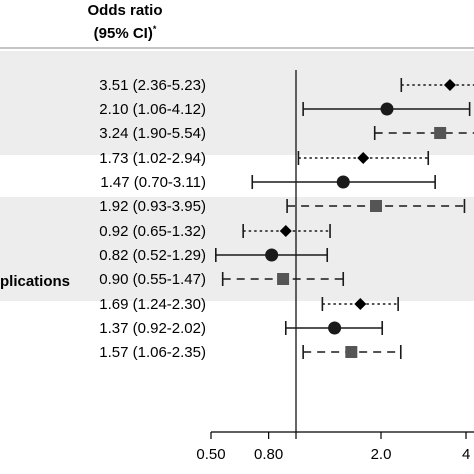 This screenshot has width=474, height=474. Describe the element at coordinates (152, 255) in the screenshot. I see `row-estimate-text: 0.82 (0.52-1.29)` at that location.